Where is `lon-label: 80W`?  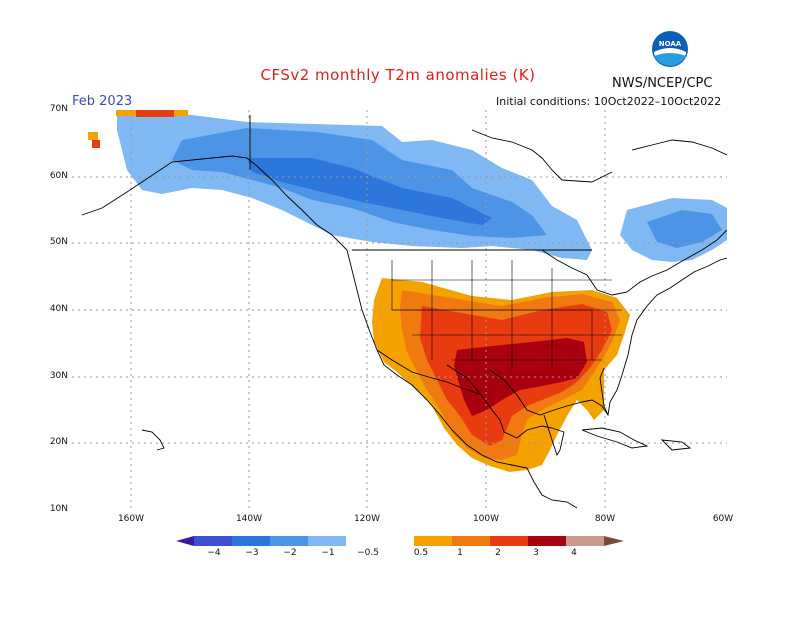
lon-label: 80W is located at coordinates (605, 519).